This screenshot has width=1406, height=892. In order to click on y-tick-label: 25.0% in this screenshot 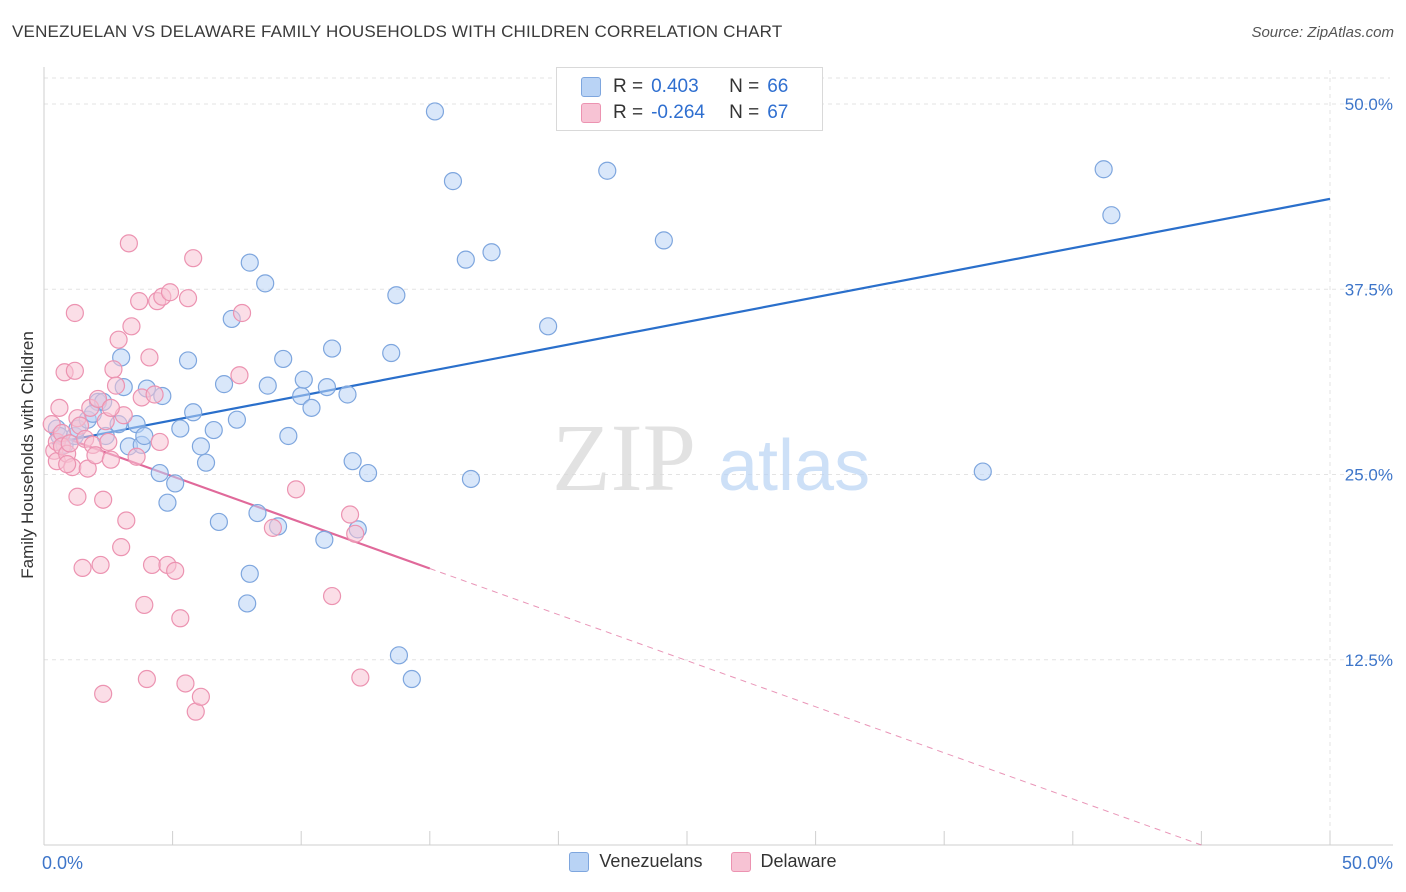, I will do `click(1369, 475)`.